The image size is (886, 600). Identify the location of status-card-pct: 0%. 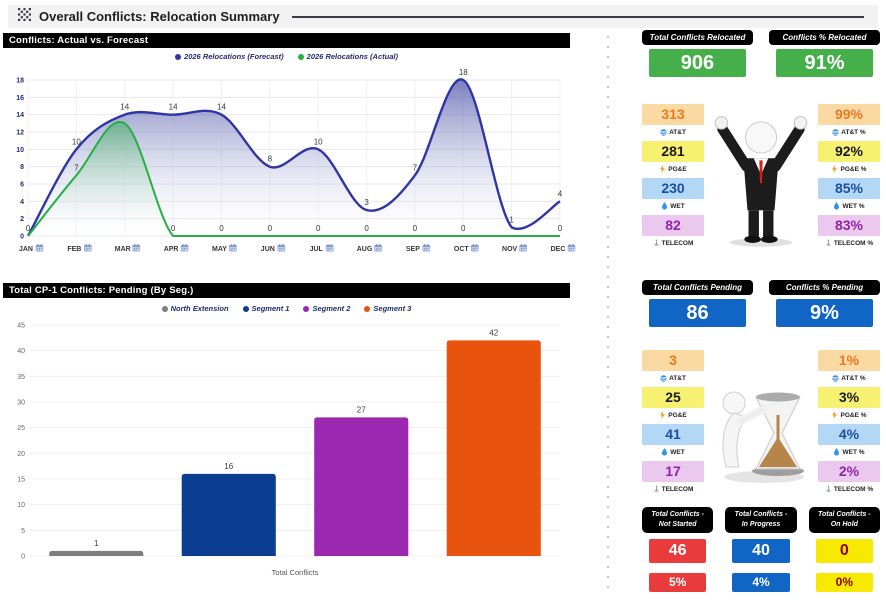
(844, 583).